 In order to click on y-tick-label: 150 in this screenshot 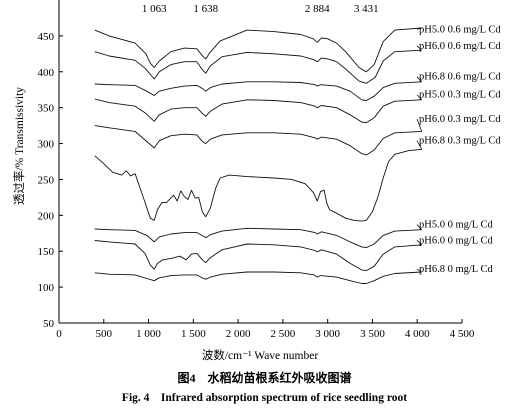, I will do `click(46, 252)`.